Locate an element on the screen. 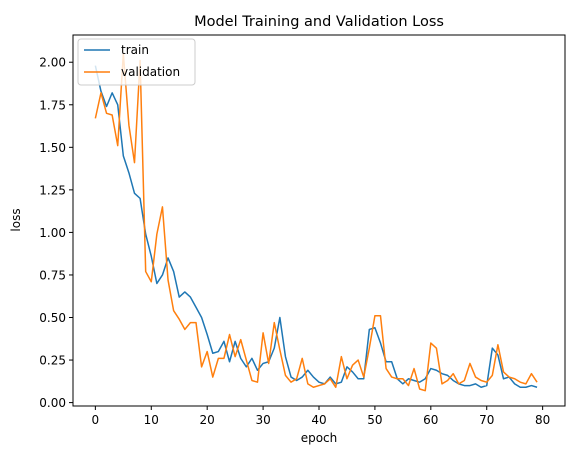 The height and width of the screenshot is (459, 576). legend-validation-label: validation is located at coordinates (150, 72).